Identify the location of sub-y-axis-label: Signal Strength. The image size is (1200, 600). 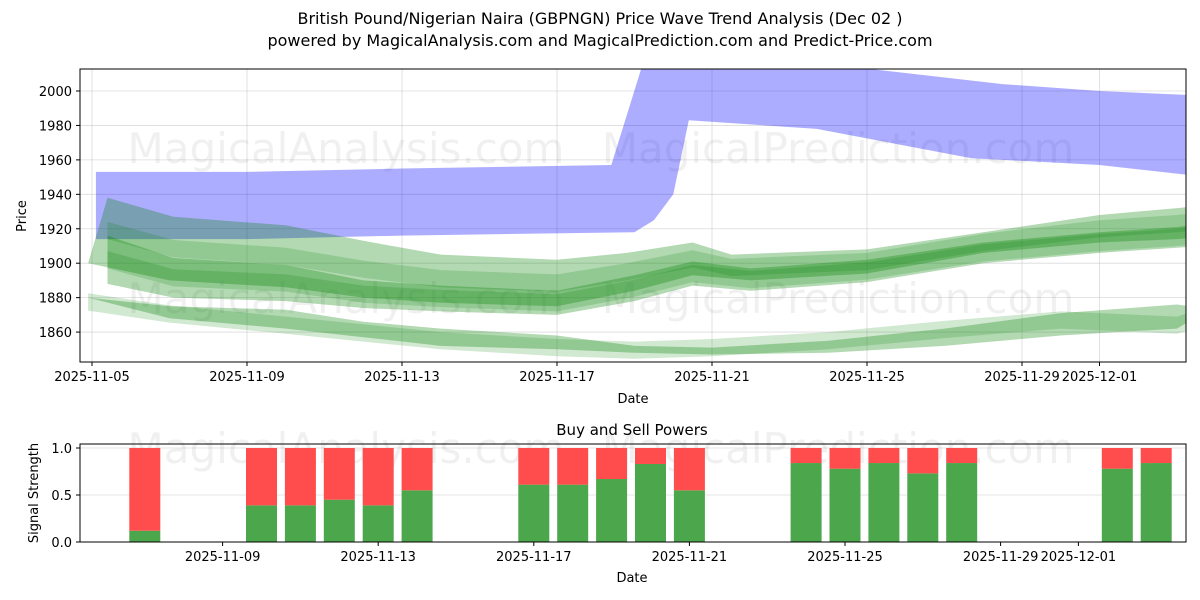
(34, 493).